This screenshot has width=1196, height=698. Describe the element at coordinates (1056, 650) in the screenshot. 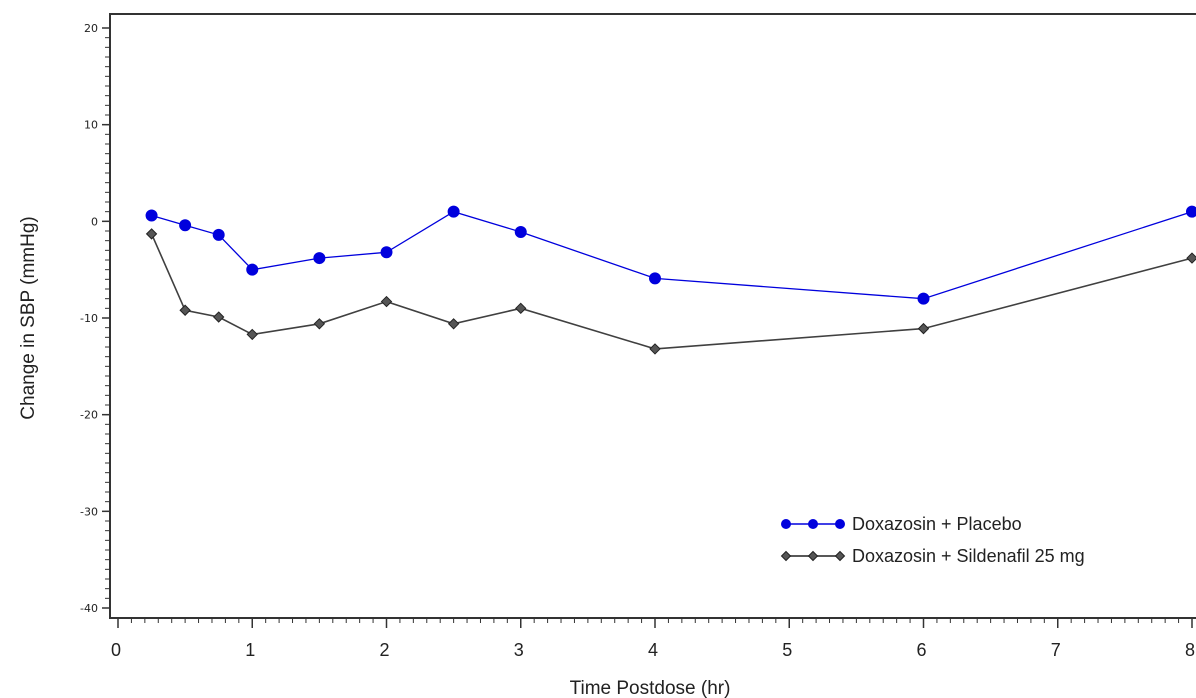

I see `x-tick-label: 7` at that location.